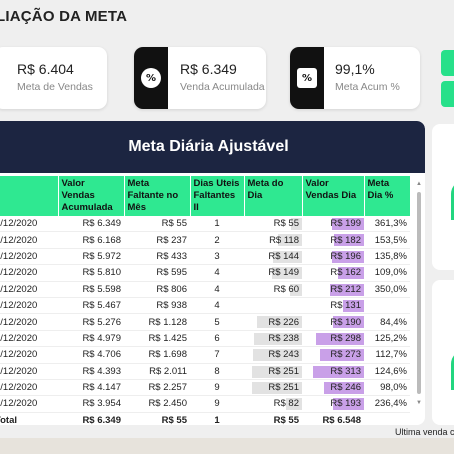  I want to click on cell-meta-dia-pct: 112,7%, so click(387, 355).